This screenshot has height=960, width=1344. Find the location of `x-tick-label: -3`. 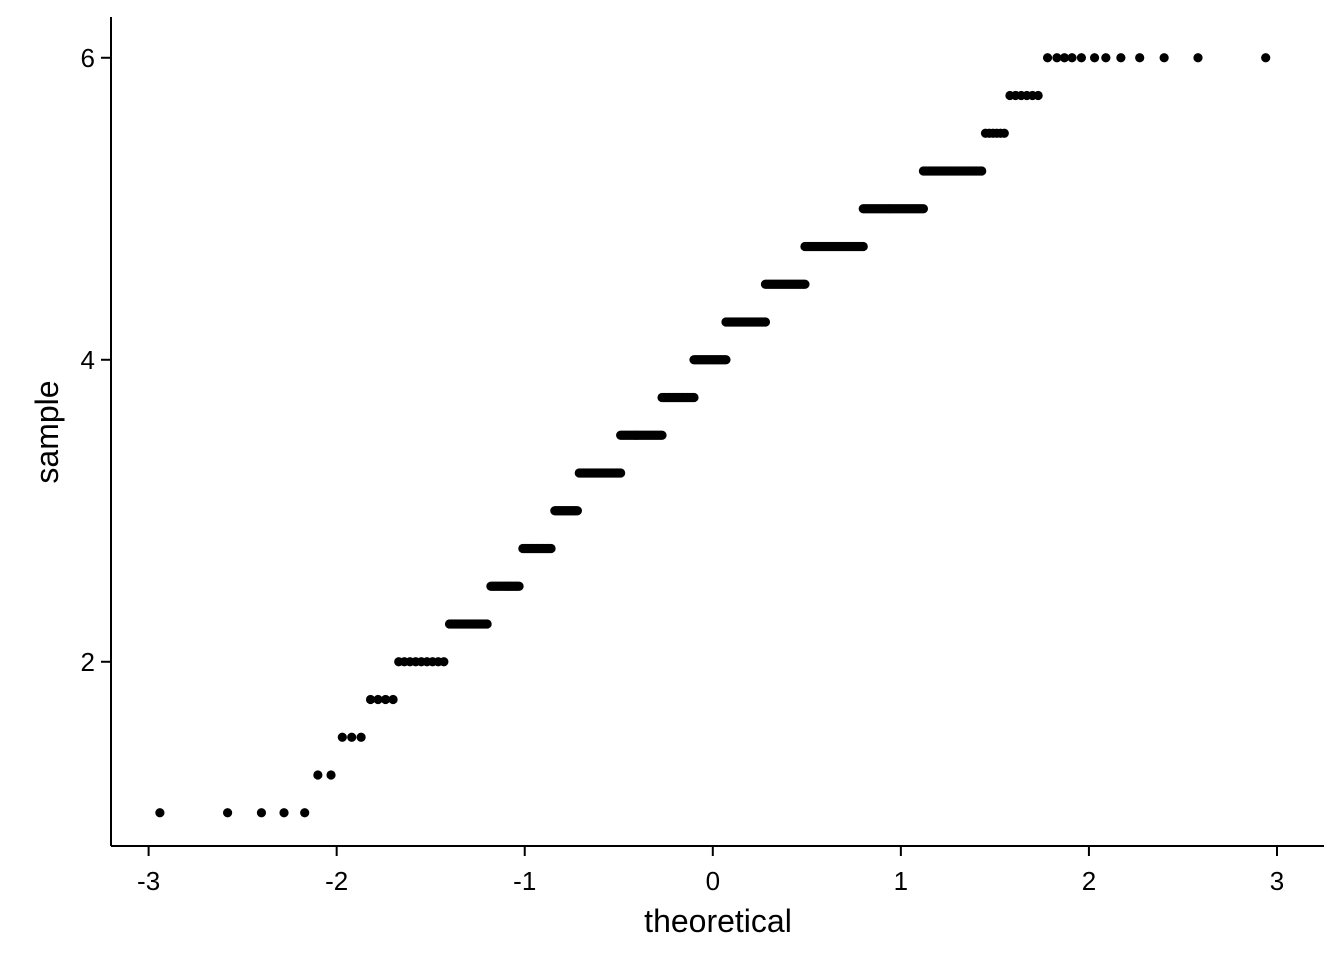

x-tick-label: -3 is located at coordinates (148, 881).